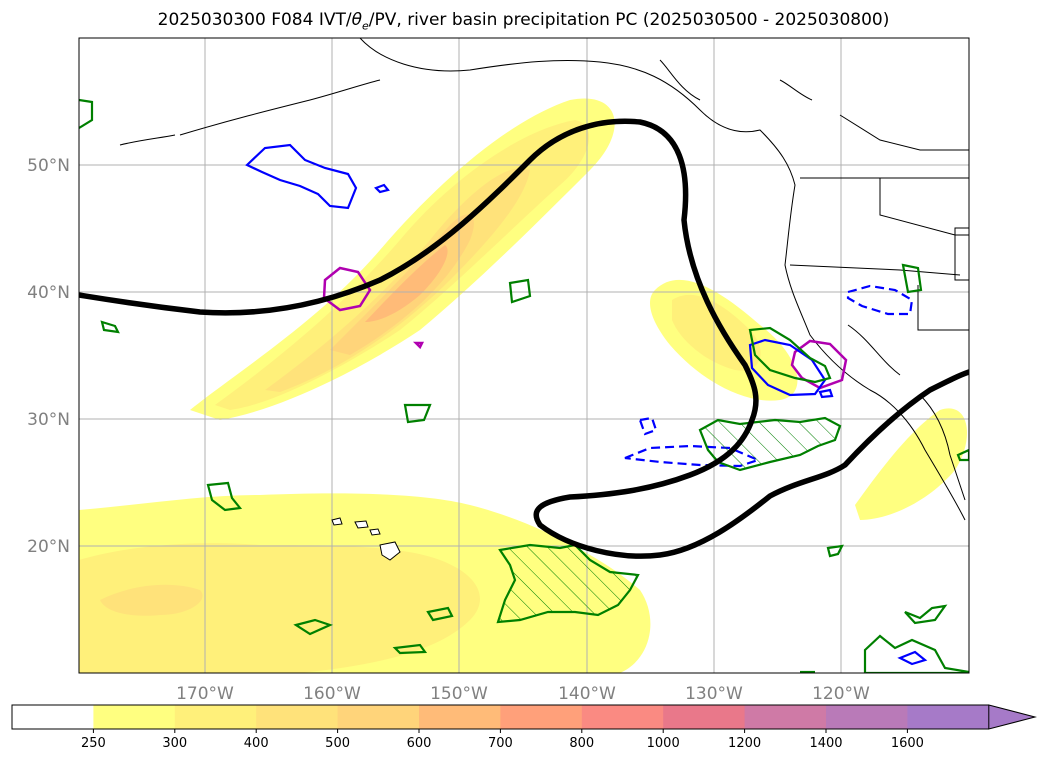 Image resolution: width=1047 pixels, height=767 pixels. I want to click on lat-label: 40°N, so click(48, 293).